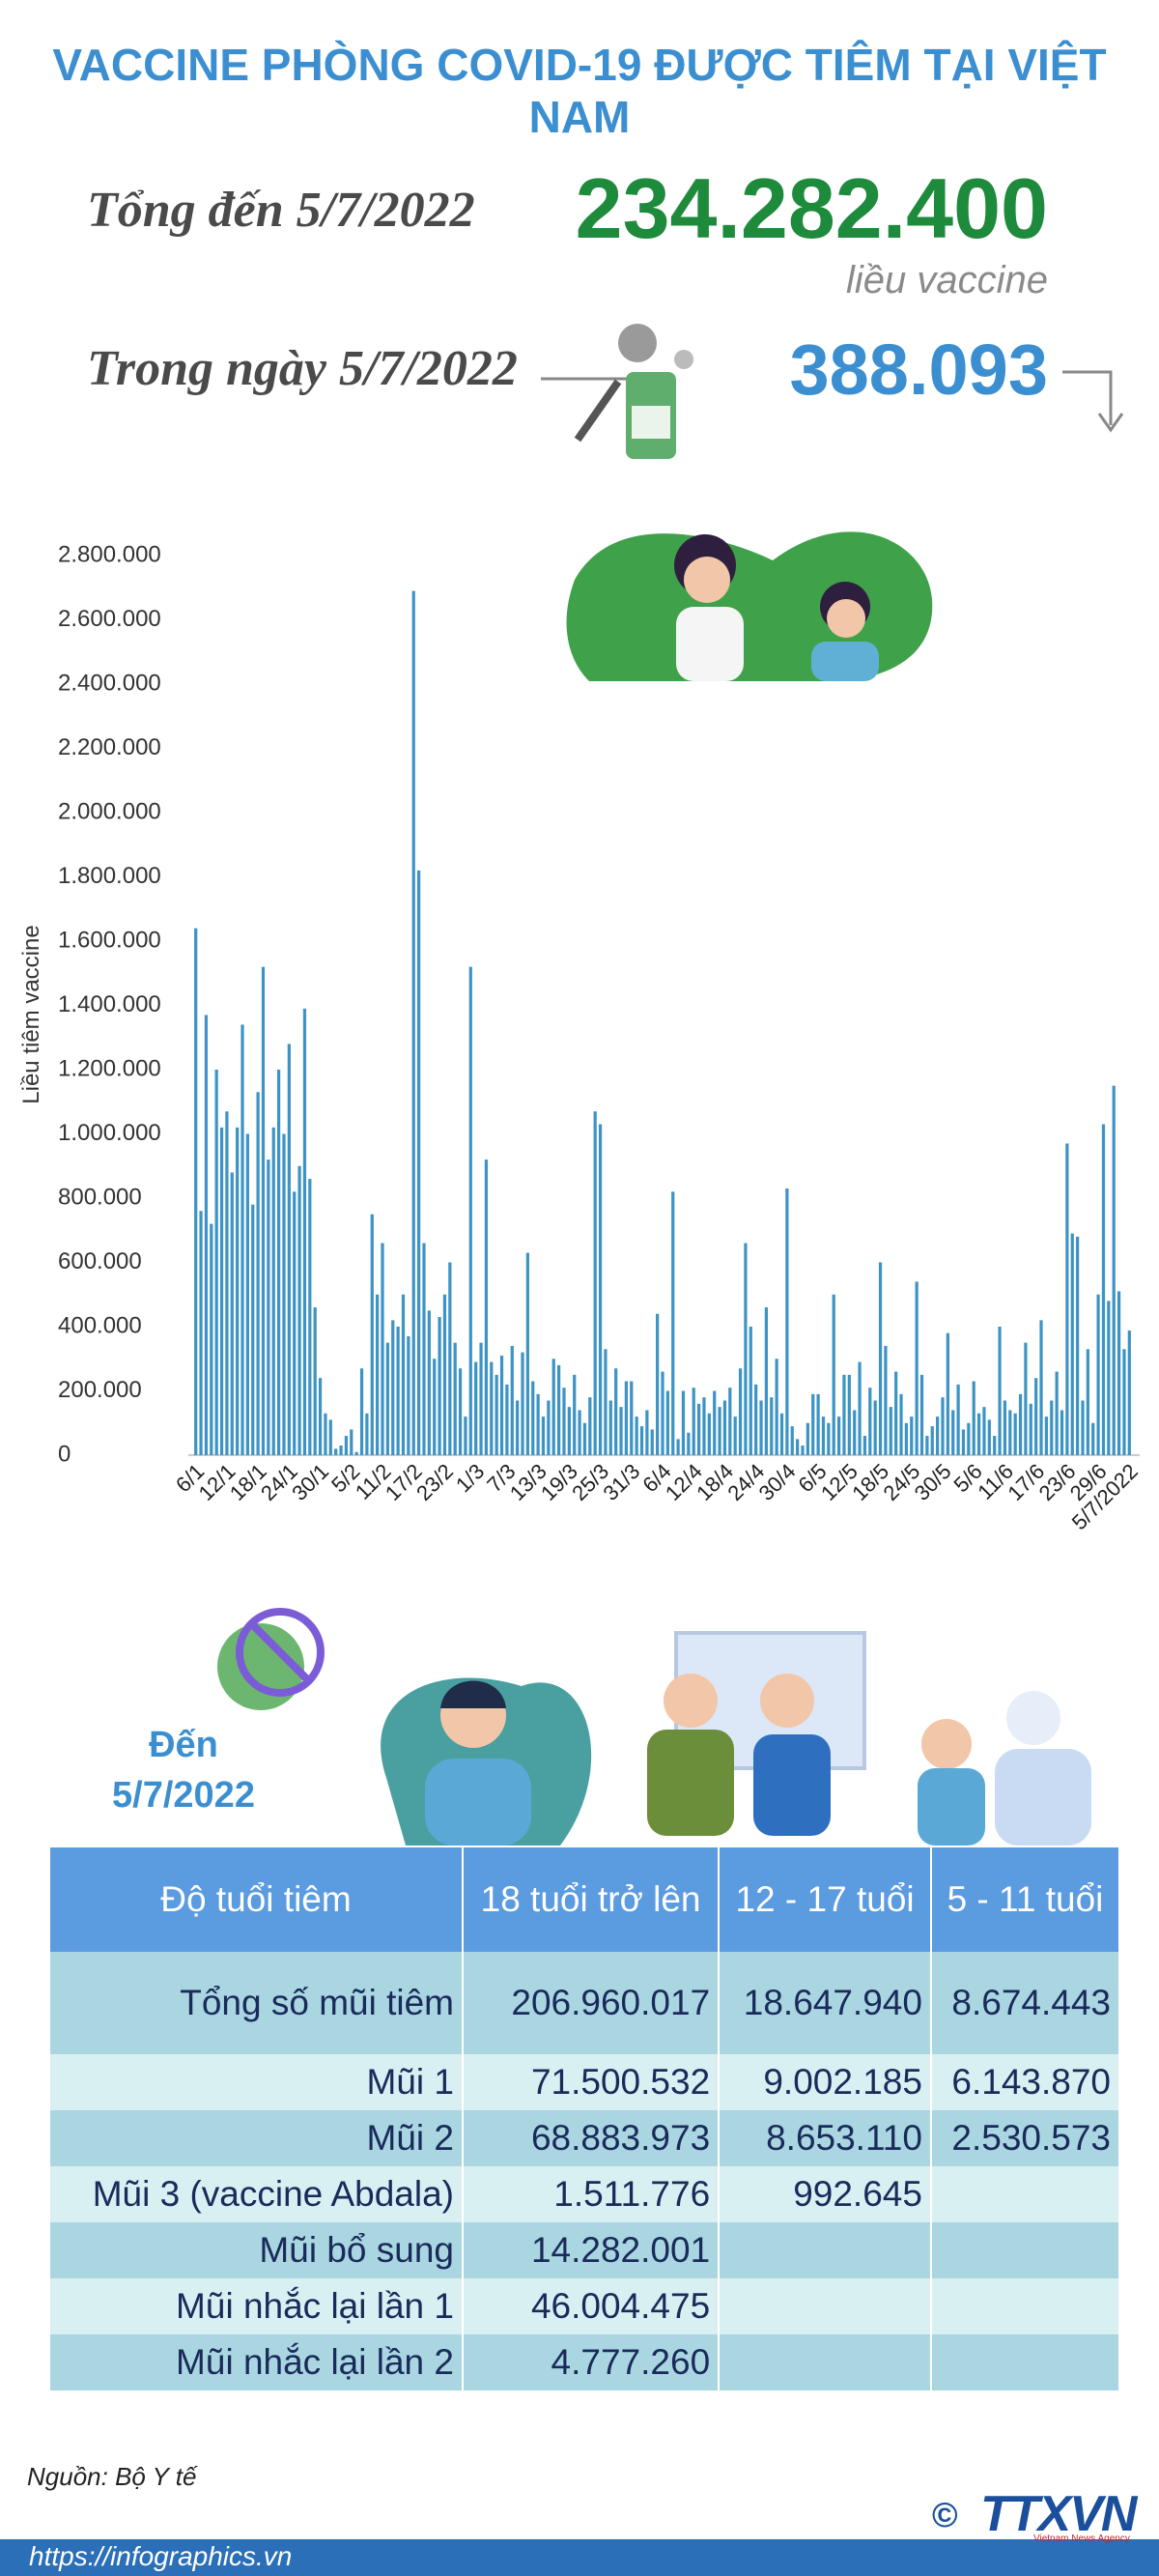  I want to click on row-header: Mũi bổ sung, so click(257, 2250).